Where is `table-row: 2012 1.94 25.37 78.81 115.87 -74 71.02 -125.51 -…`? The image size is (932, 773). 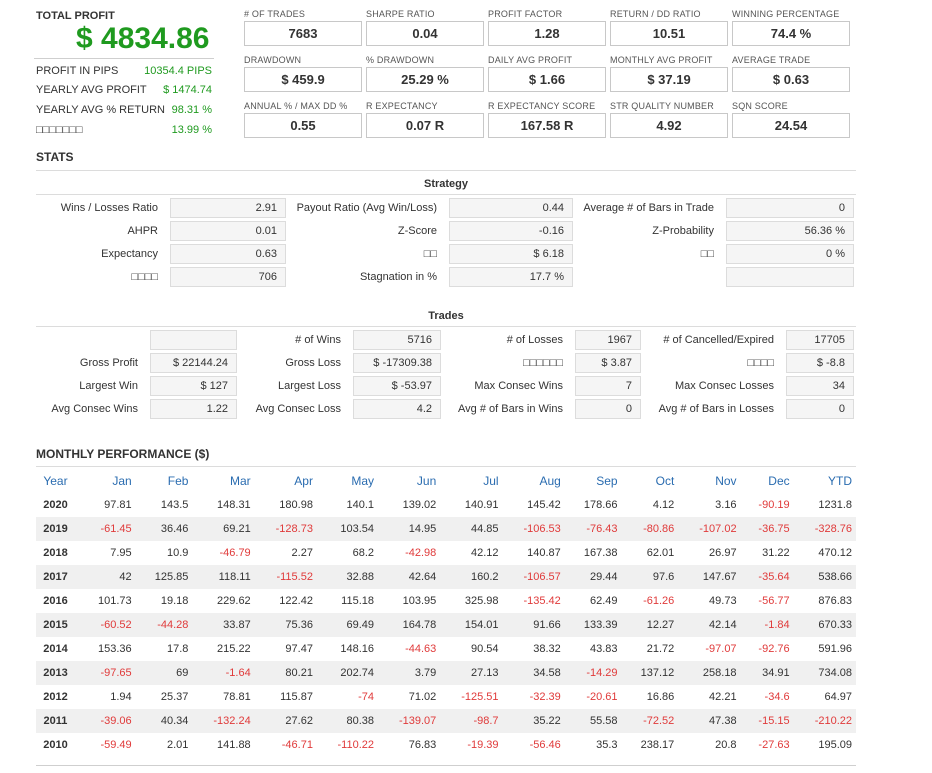 table-row: 2012 1.94 25.37 78.81 115.87 -74 71.02 -125.51 -… is located at coordinates (446, 697).